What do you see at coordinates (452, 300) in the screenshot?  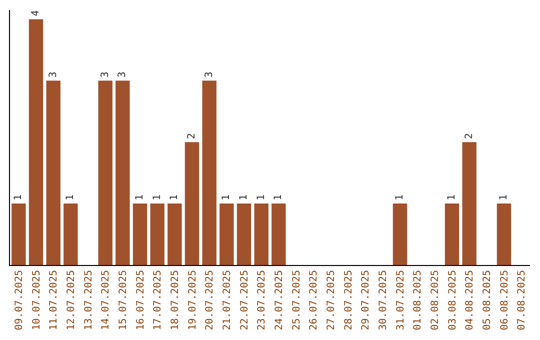 I see `x-tick-label: 03.08.2025` at bounding box center [452, 300].